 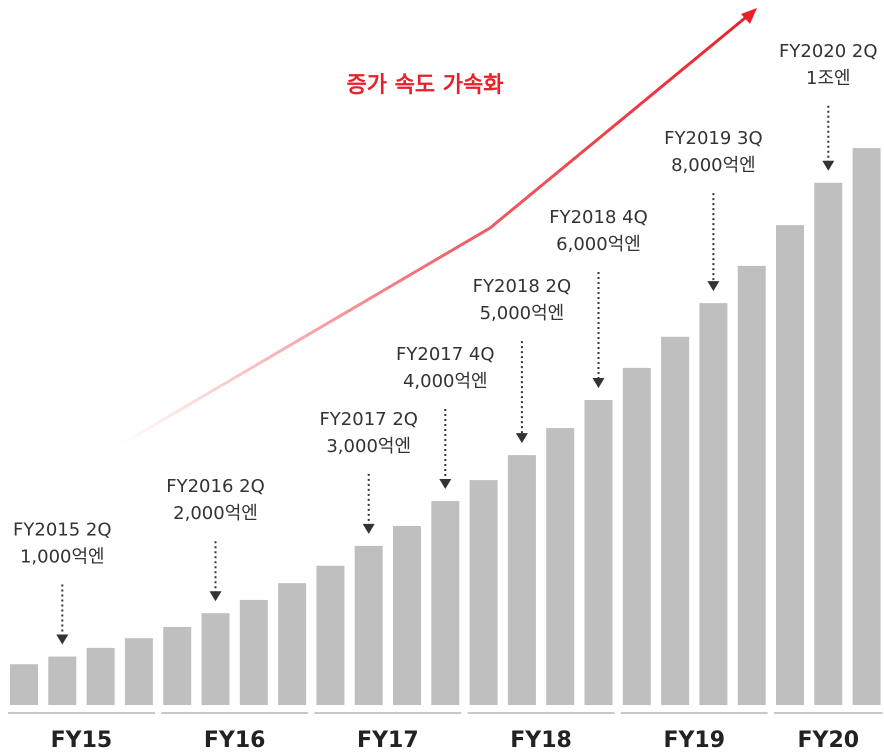 I want to click on annotation-amount: 2,000억엔, so click(x=215, y=513).